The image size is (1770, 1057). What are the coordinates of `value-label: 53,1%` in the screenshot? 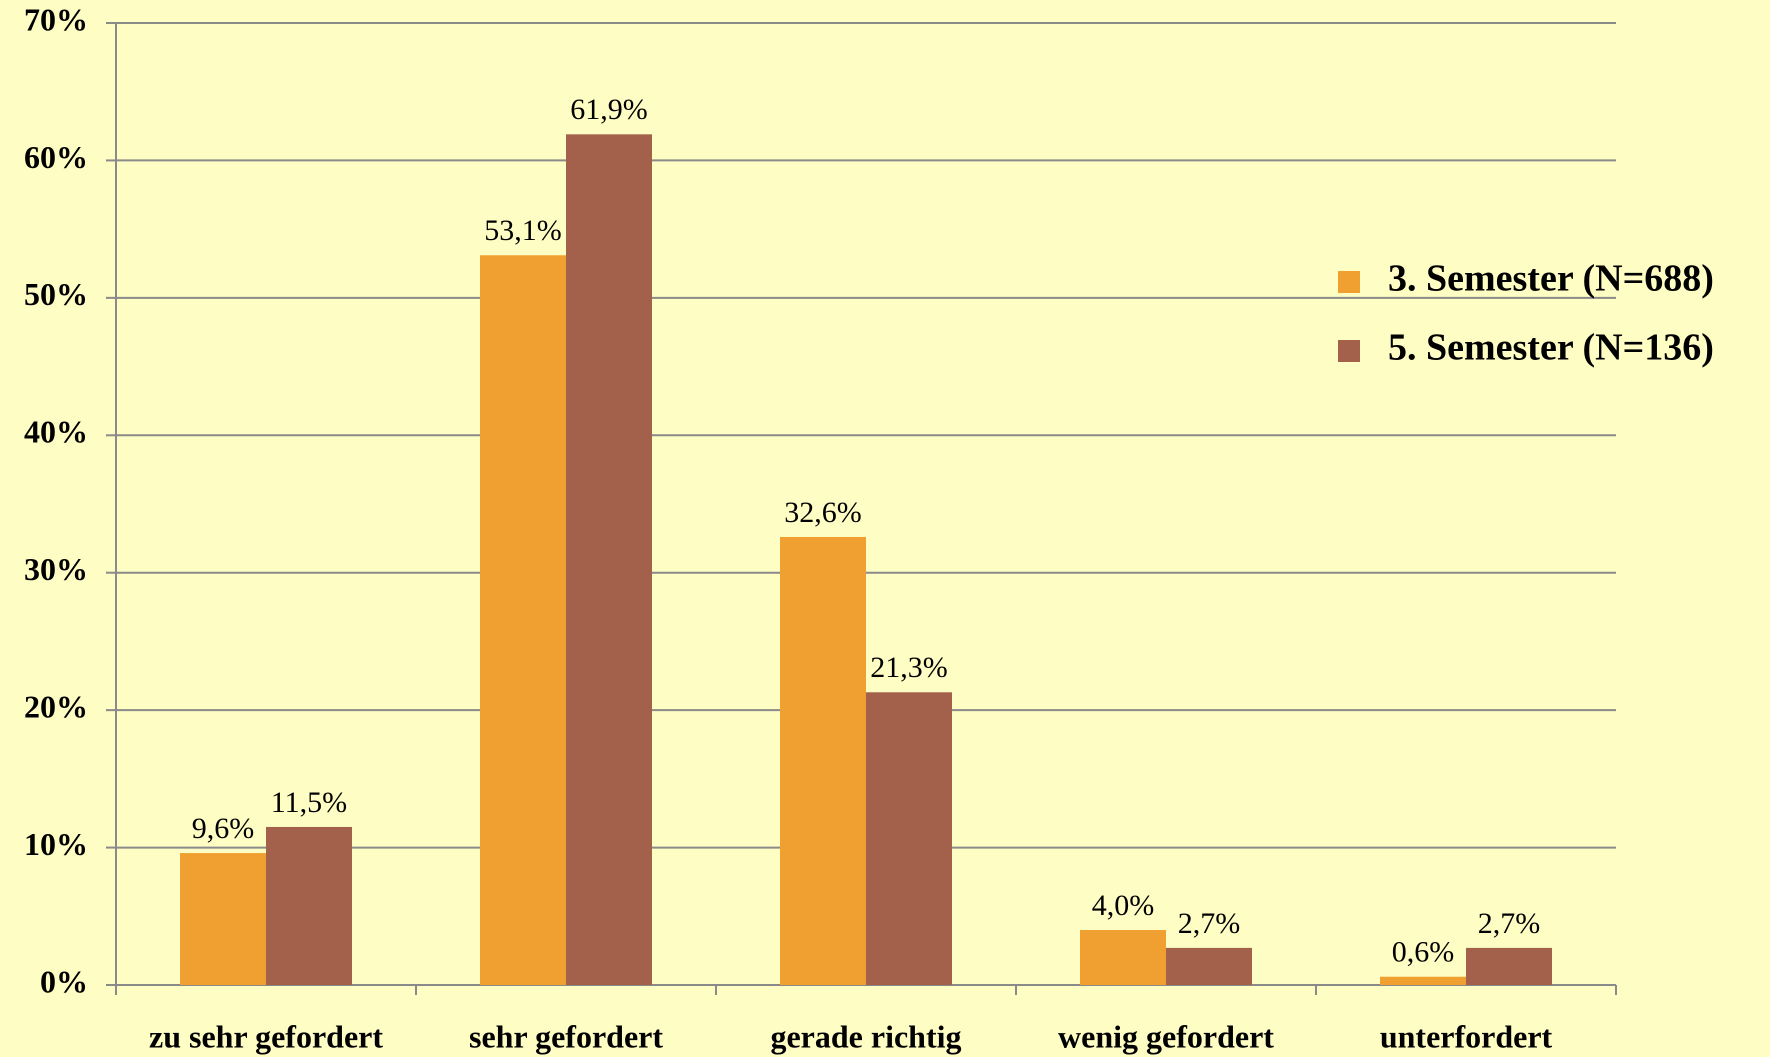 It's located at (523, 230).